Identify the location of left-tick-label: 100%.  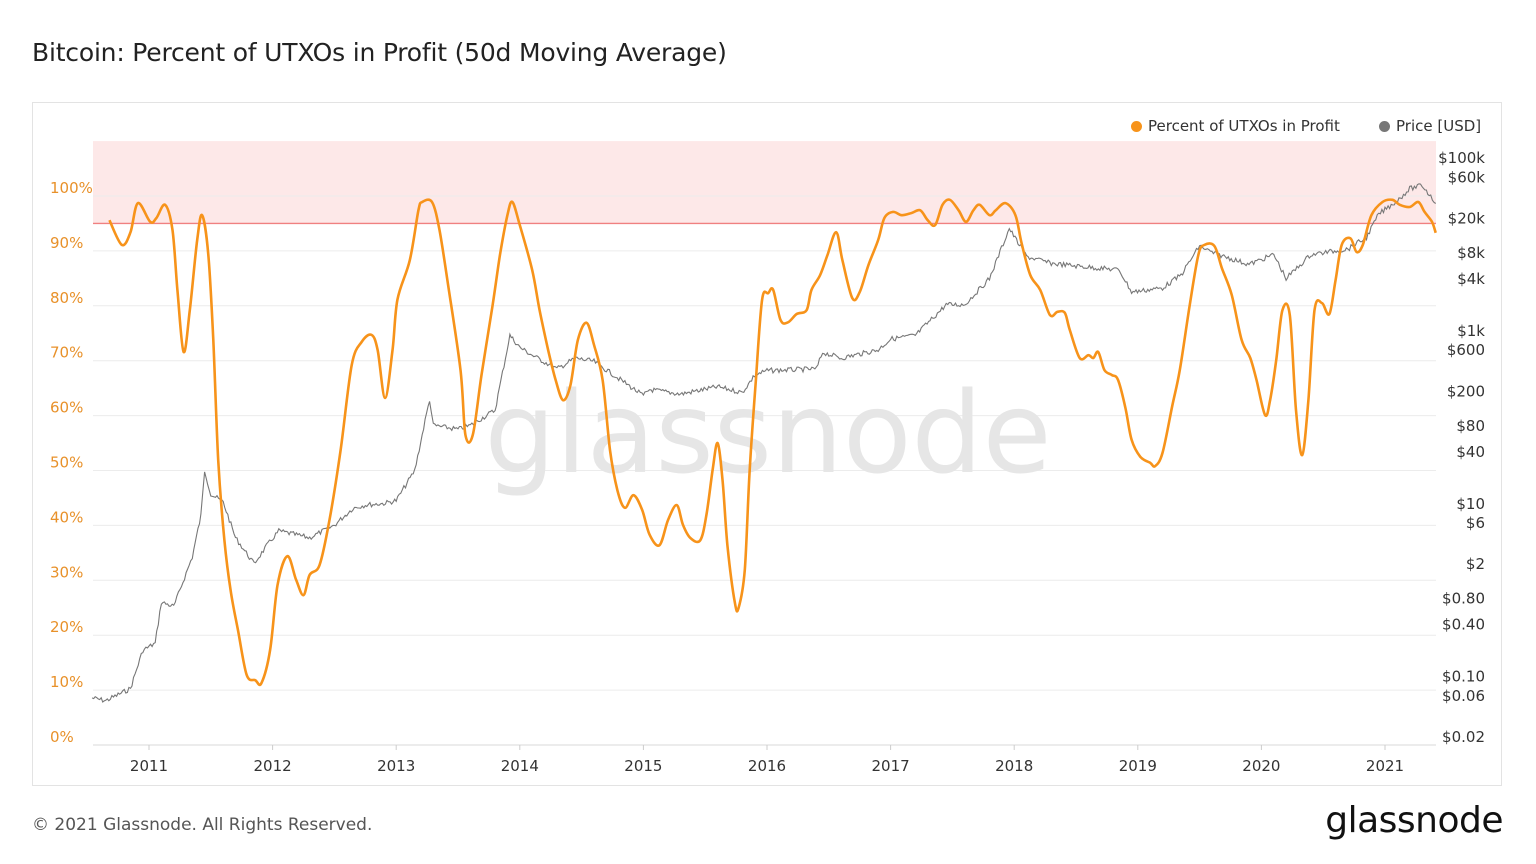
(71, 188).